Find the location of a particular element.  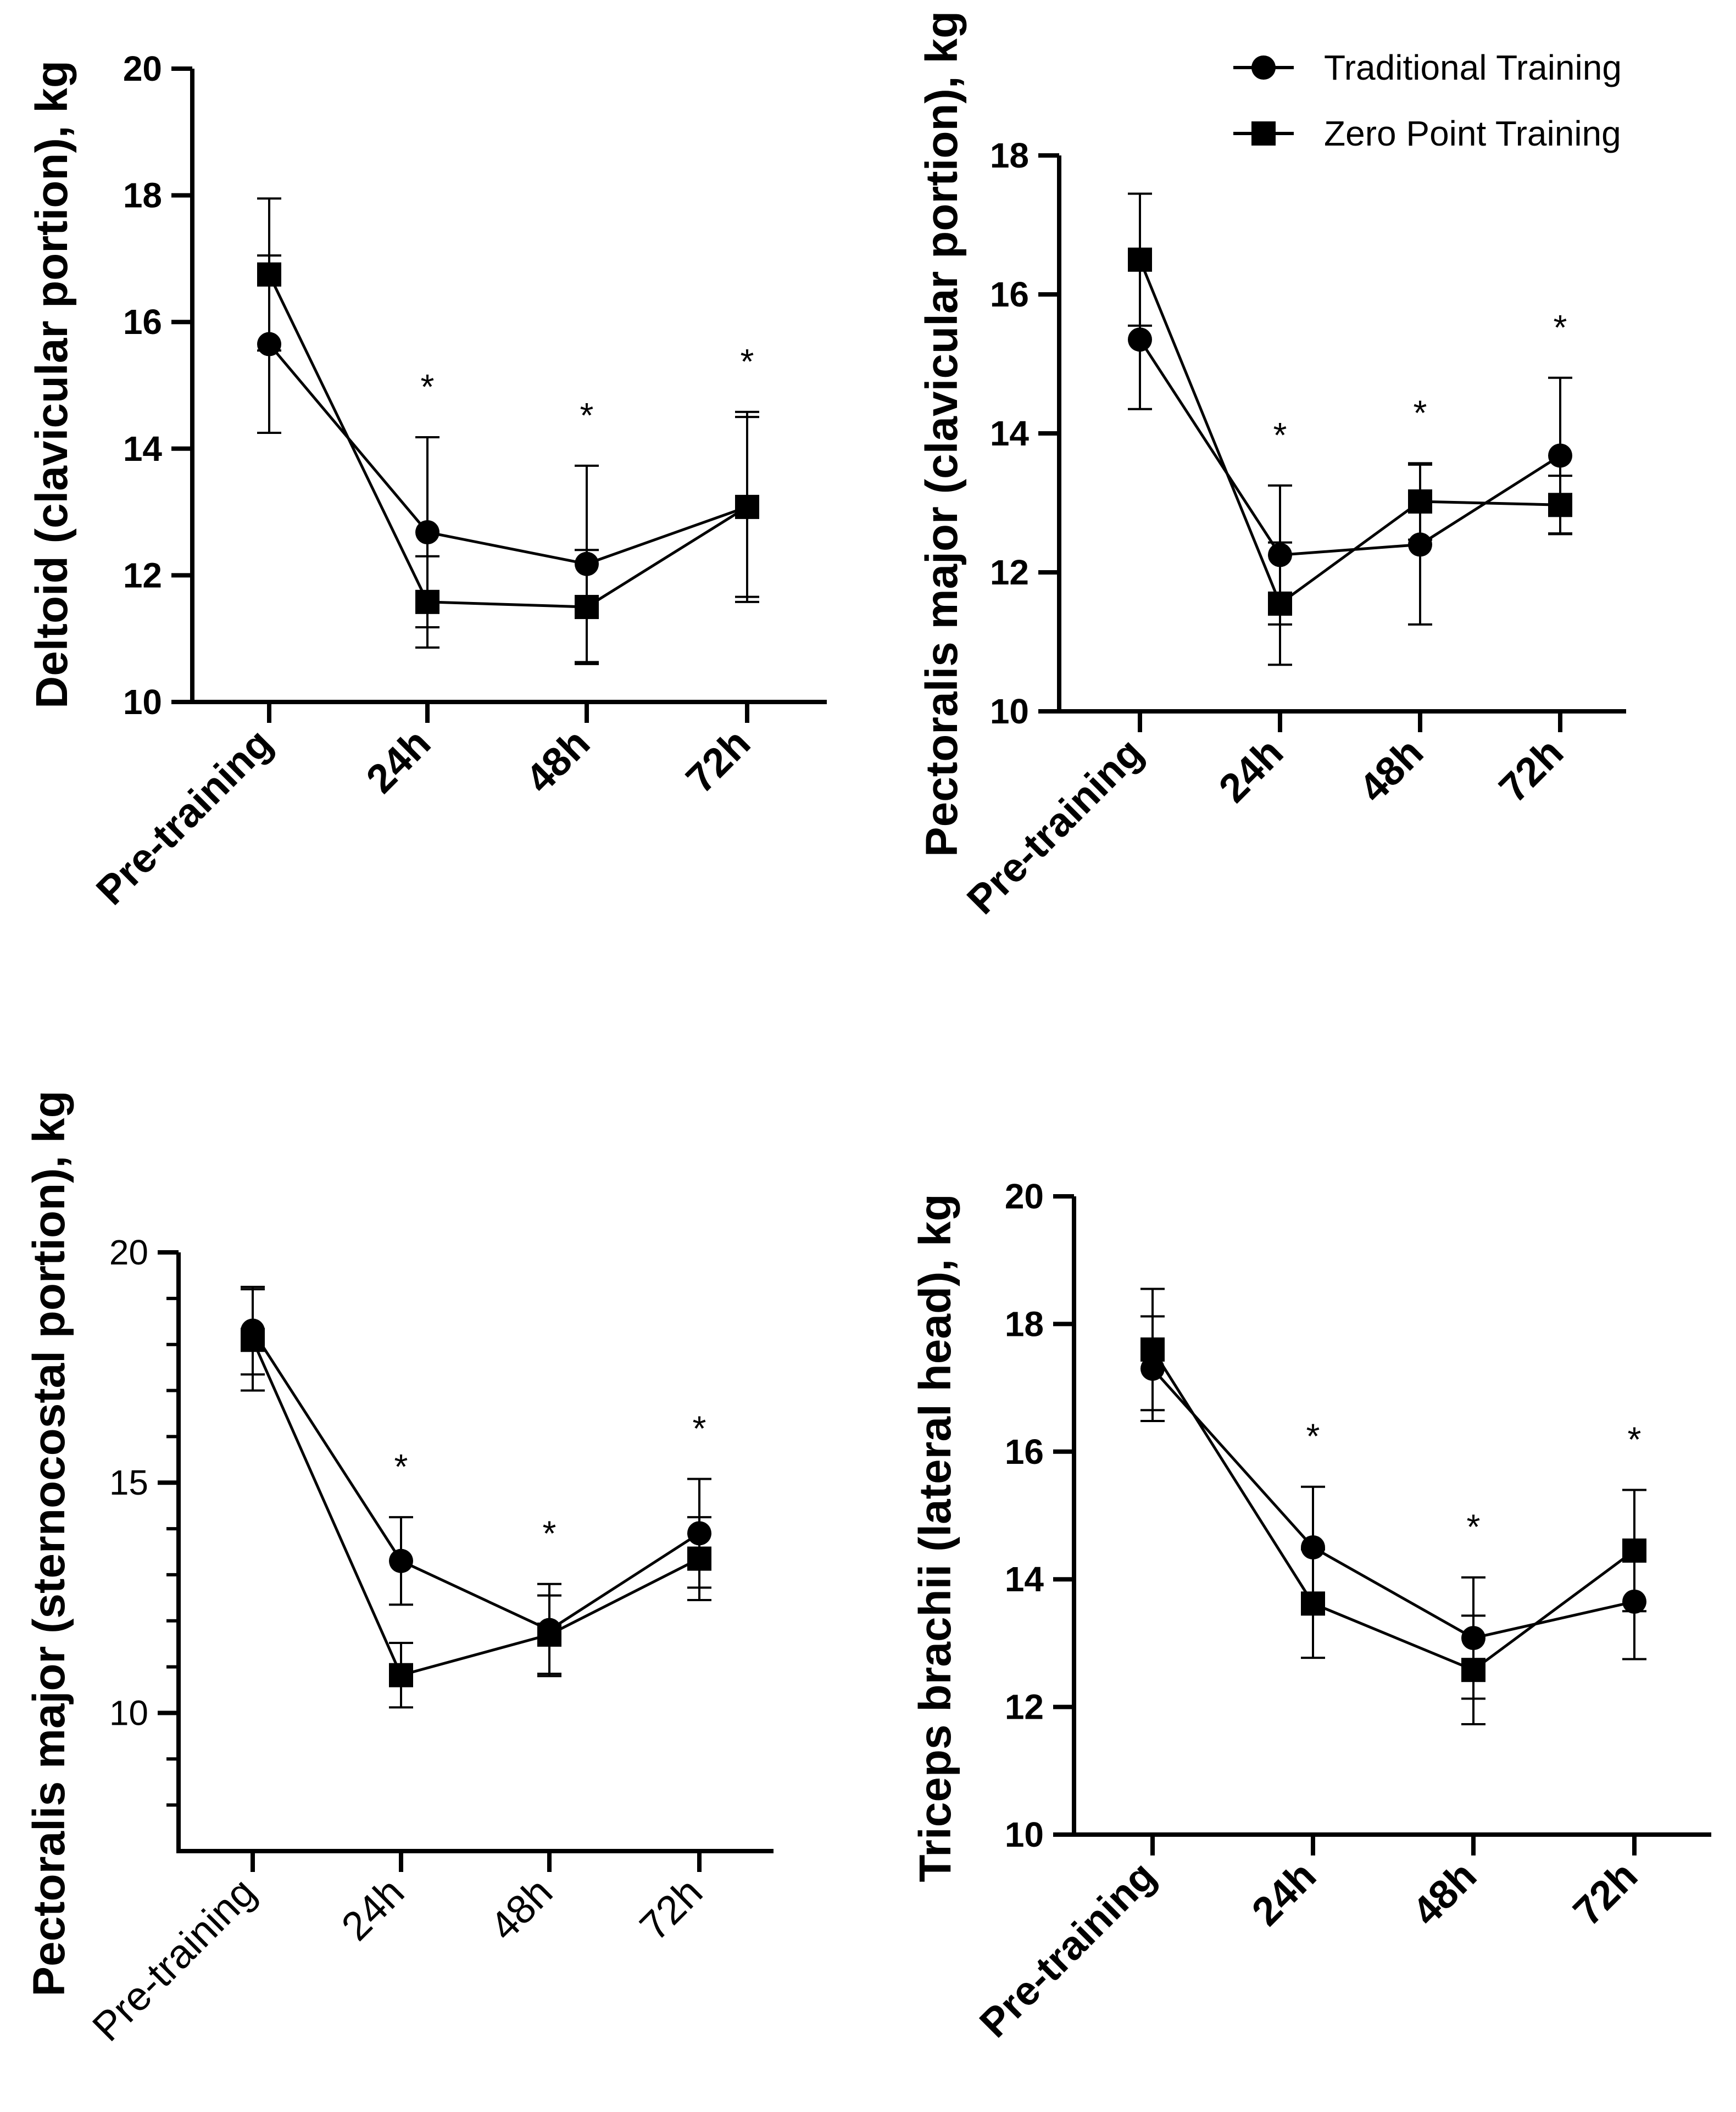

legend-marker-square is located at coordinates (1264, 133).